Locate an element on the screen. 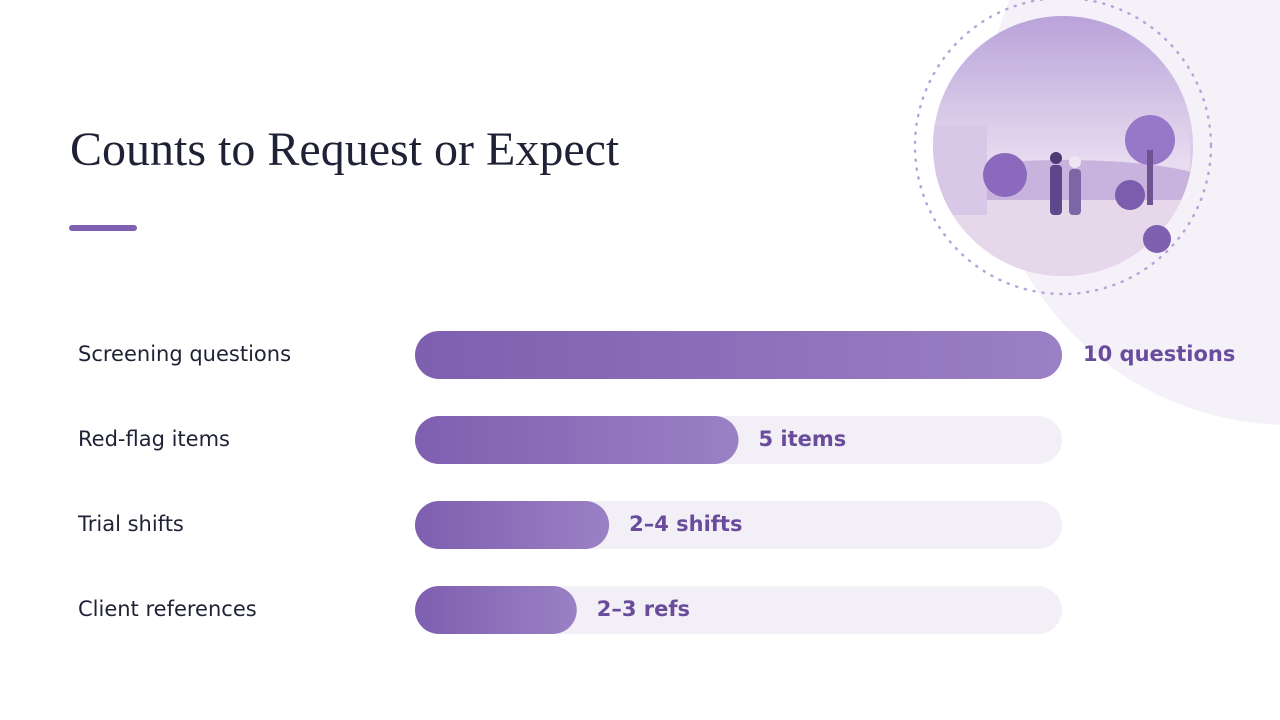  dotted-ring is located at coordinates (1063, 148).